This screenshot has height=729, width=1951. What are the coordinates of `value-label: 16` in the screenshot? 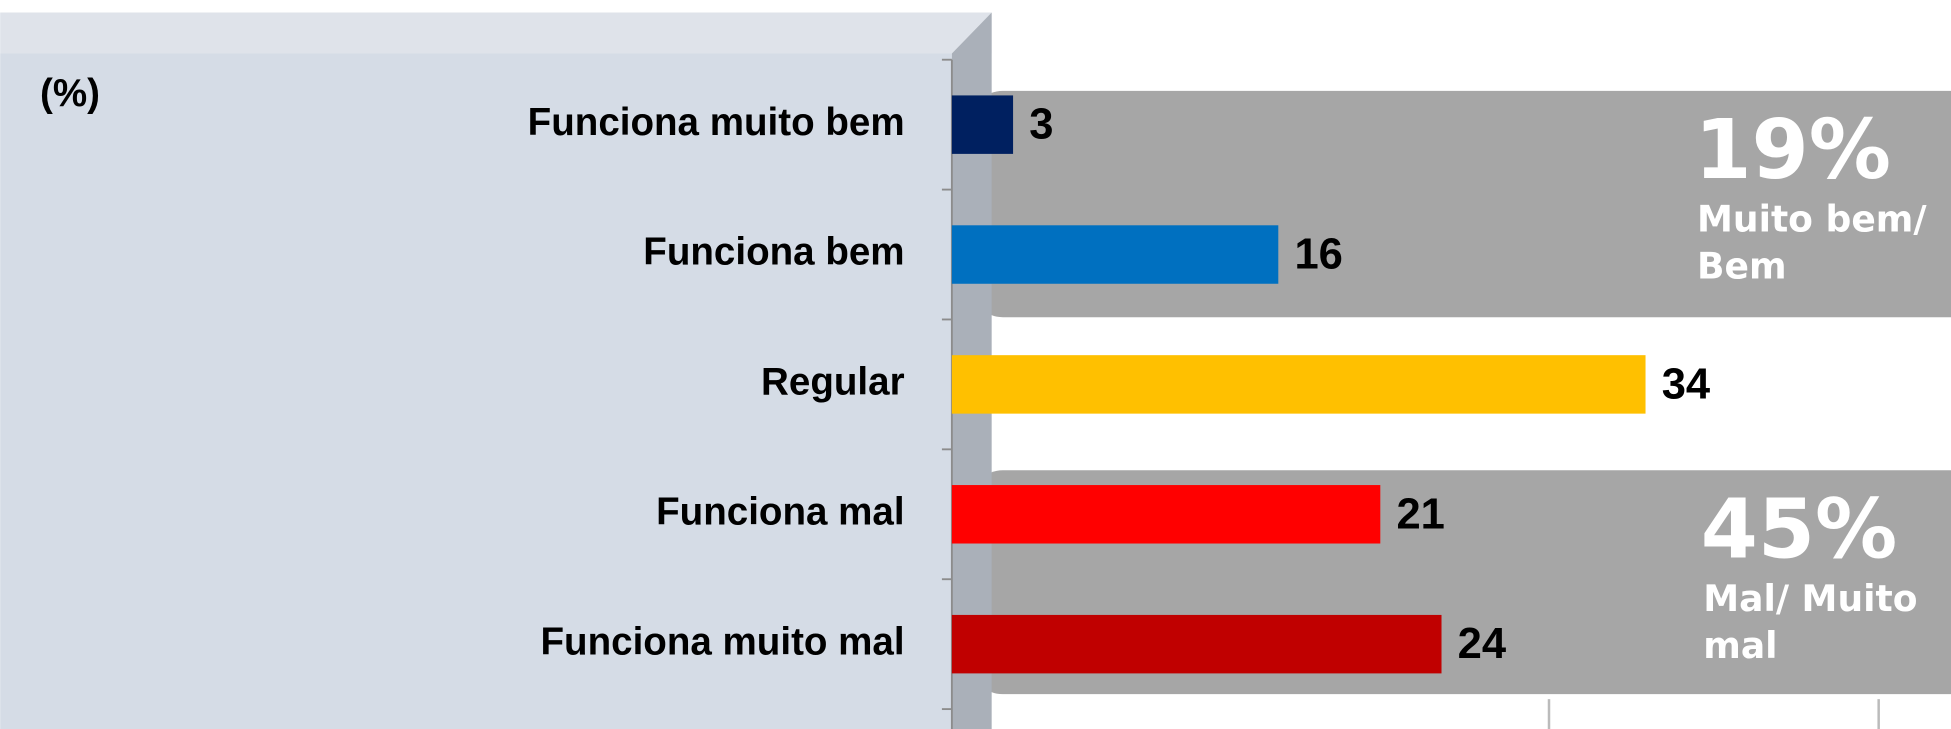 It's located at (1318, 255).